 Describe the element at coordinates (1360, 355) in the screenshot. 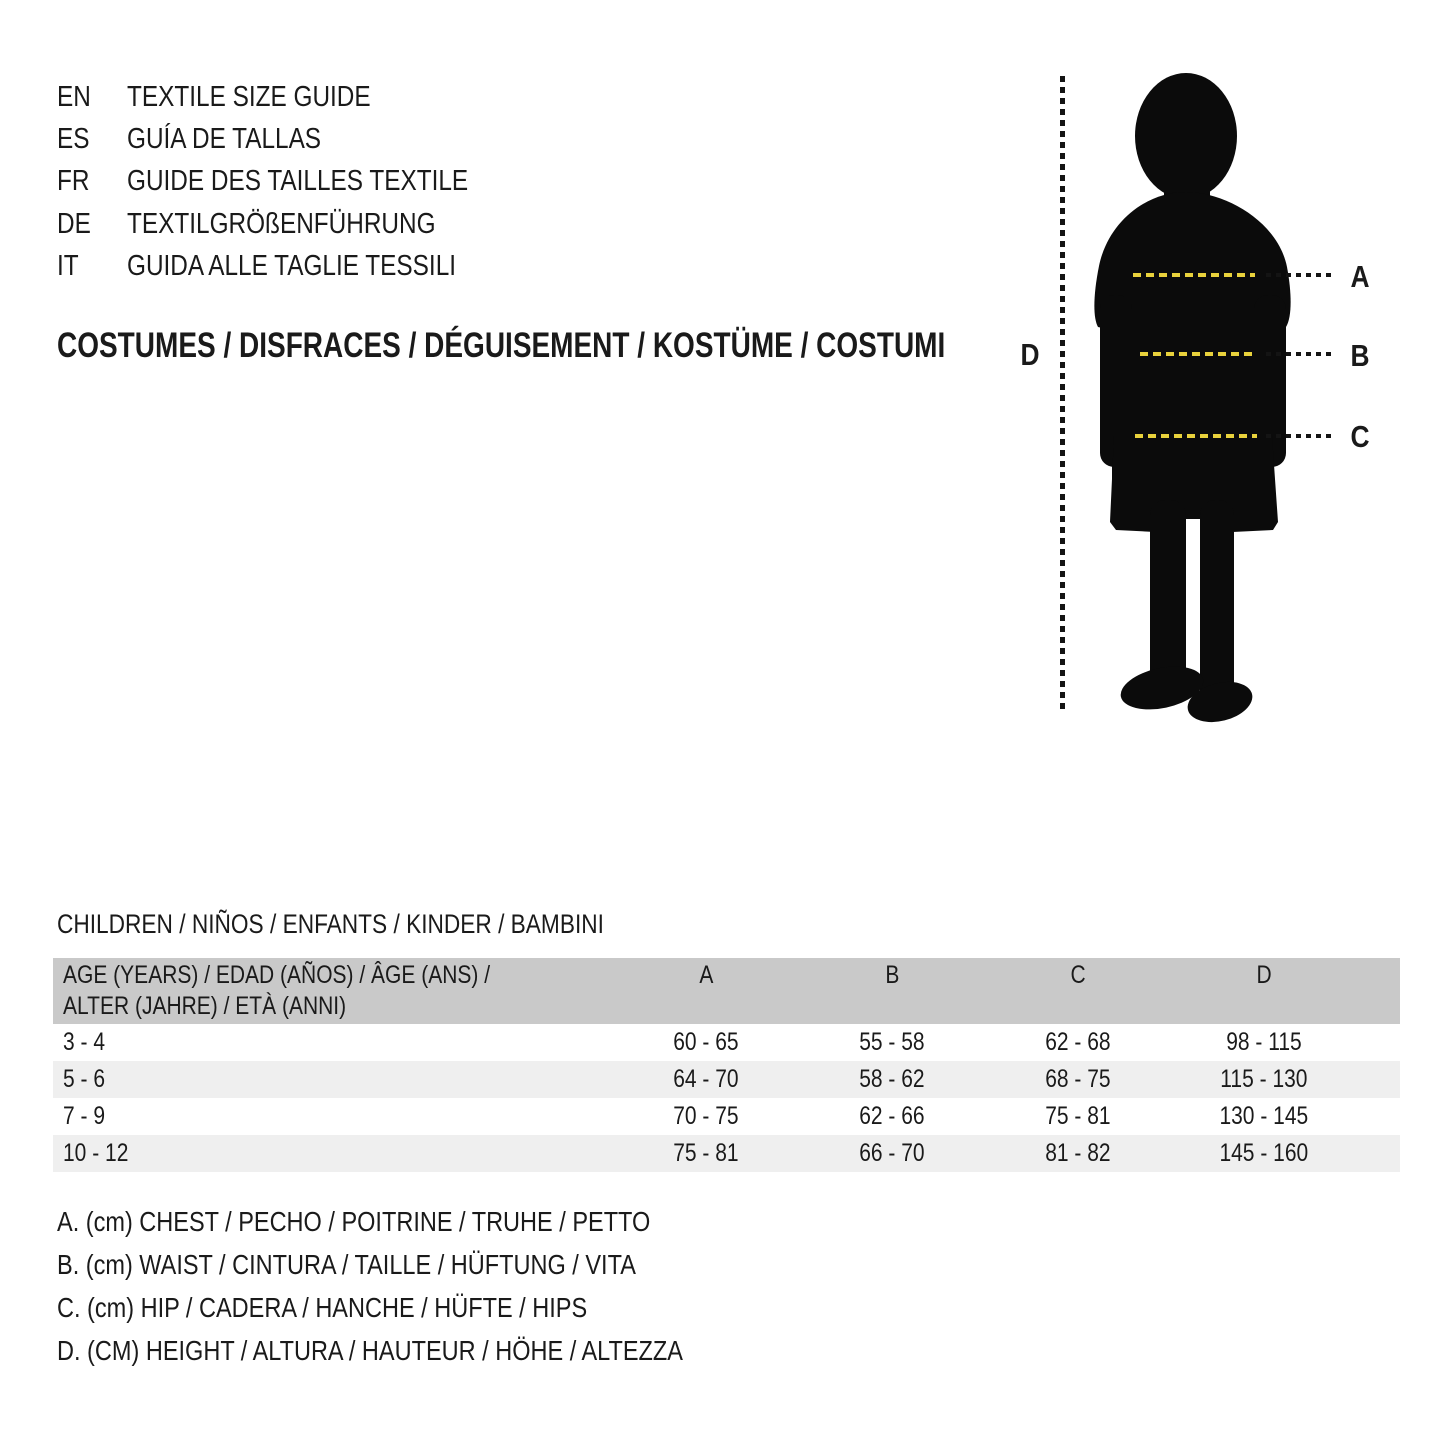

I see `label-b: B` at that location.